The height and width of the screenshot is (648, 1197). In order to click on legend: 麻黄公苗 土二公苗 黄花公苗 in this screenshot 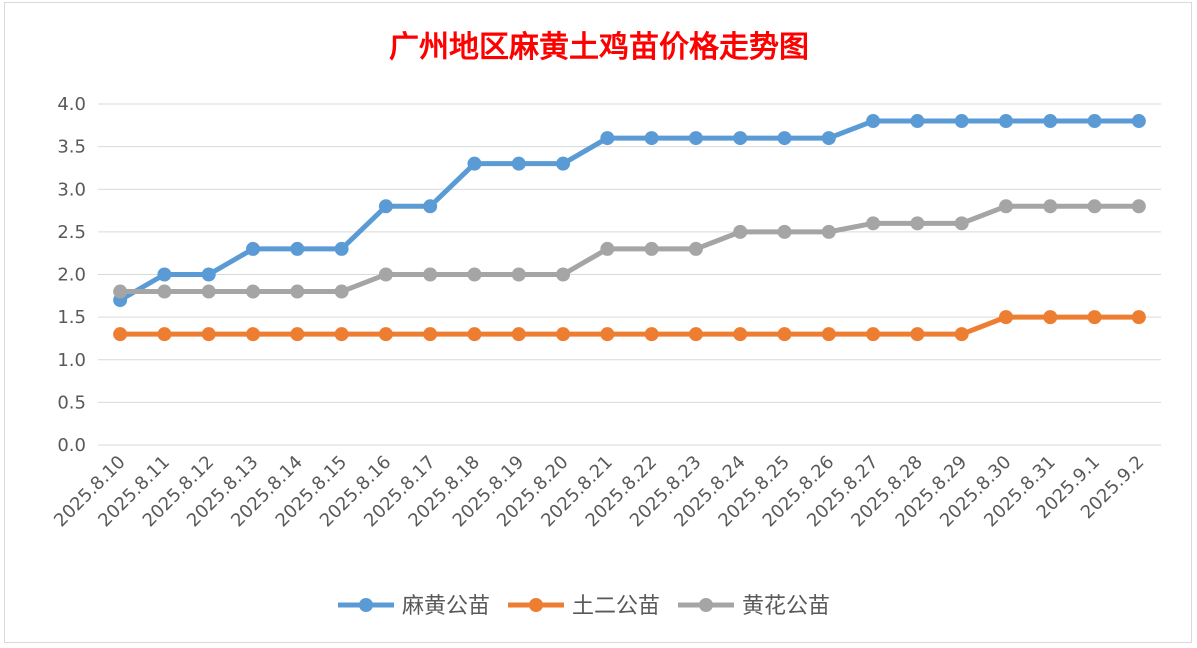, I will do `click(584, 606)`.